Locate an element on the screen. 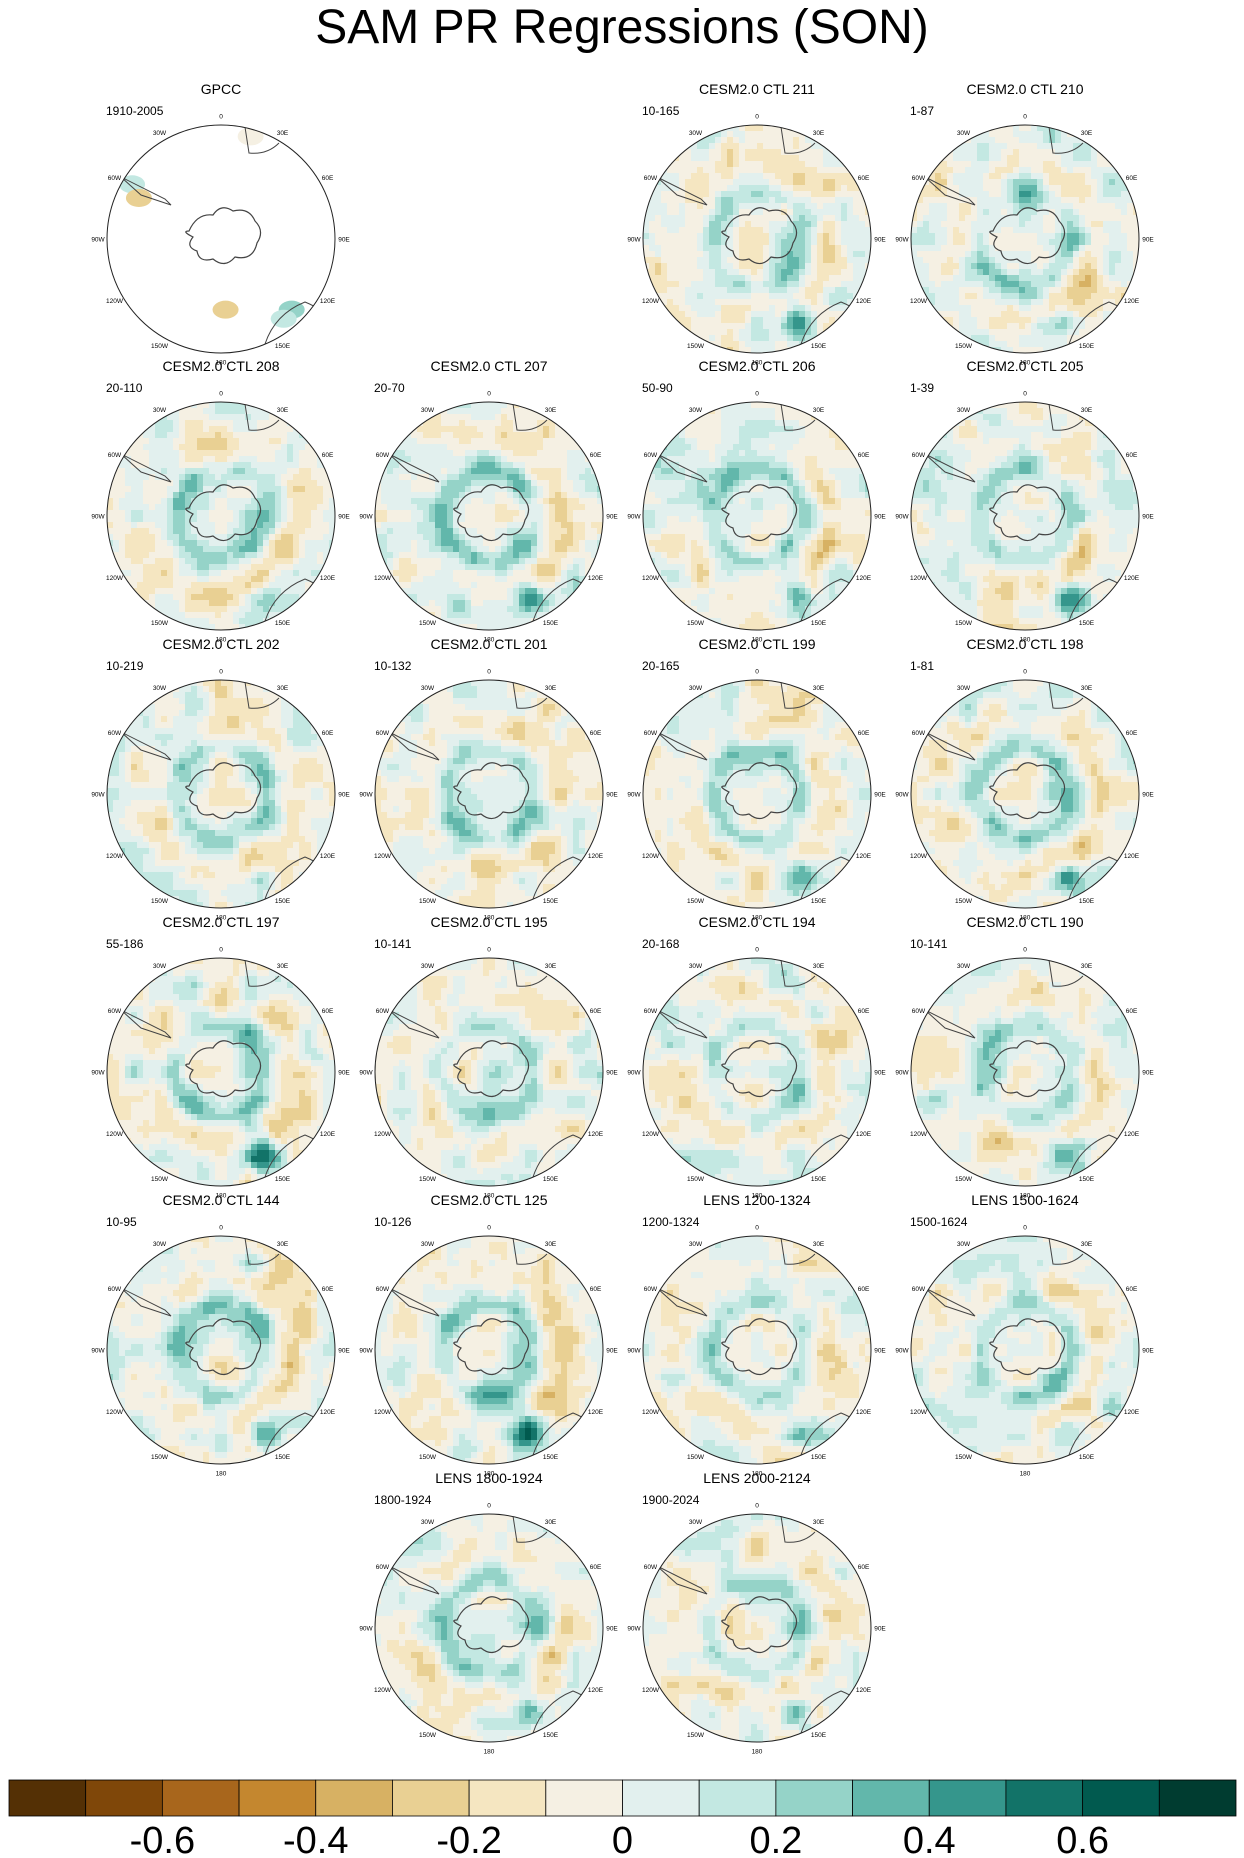 This screenshot has width=1244, height=1858. panel-title: GPCC is located at coordinates (221, 89).